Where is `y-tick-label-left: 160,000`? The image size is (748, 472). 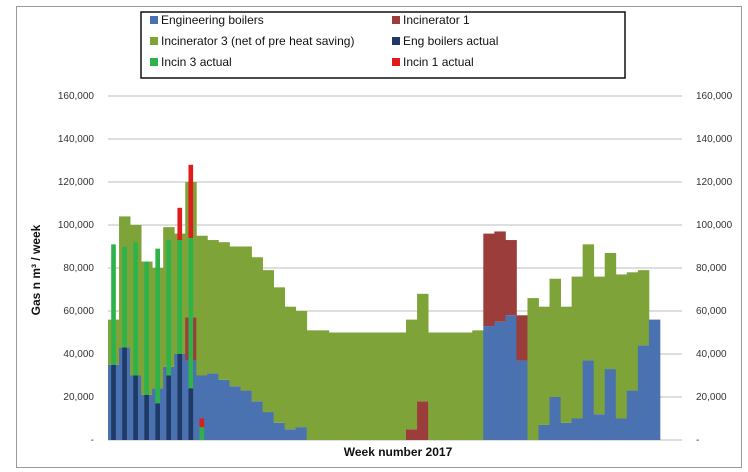 y-tick-label-left: 160,000 is located at coordinates (76, 96).